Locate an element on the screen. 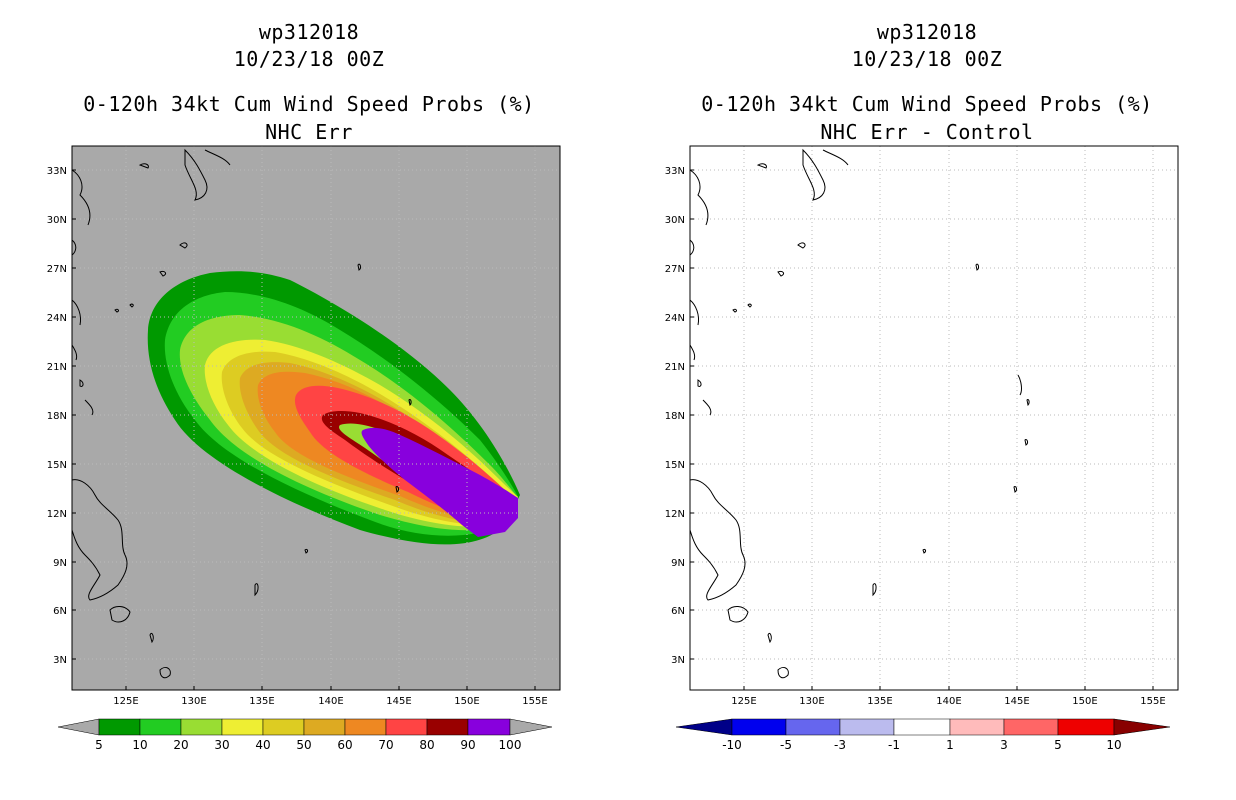 Image resolution: width=1236 pixels, height=800 pixels. colorbar-label: -10 is located at coordinates (732, 745).